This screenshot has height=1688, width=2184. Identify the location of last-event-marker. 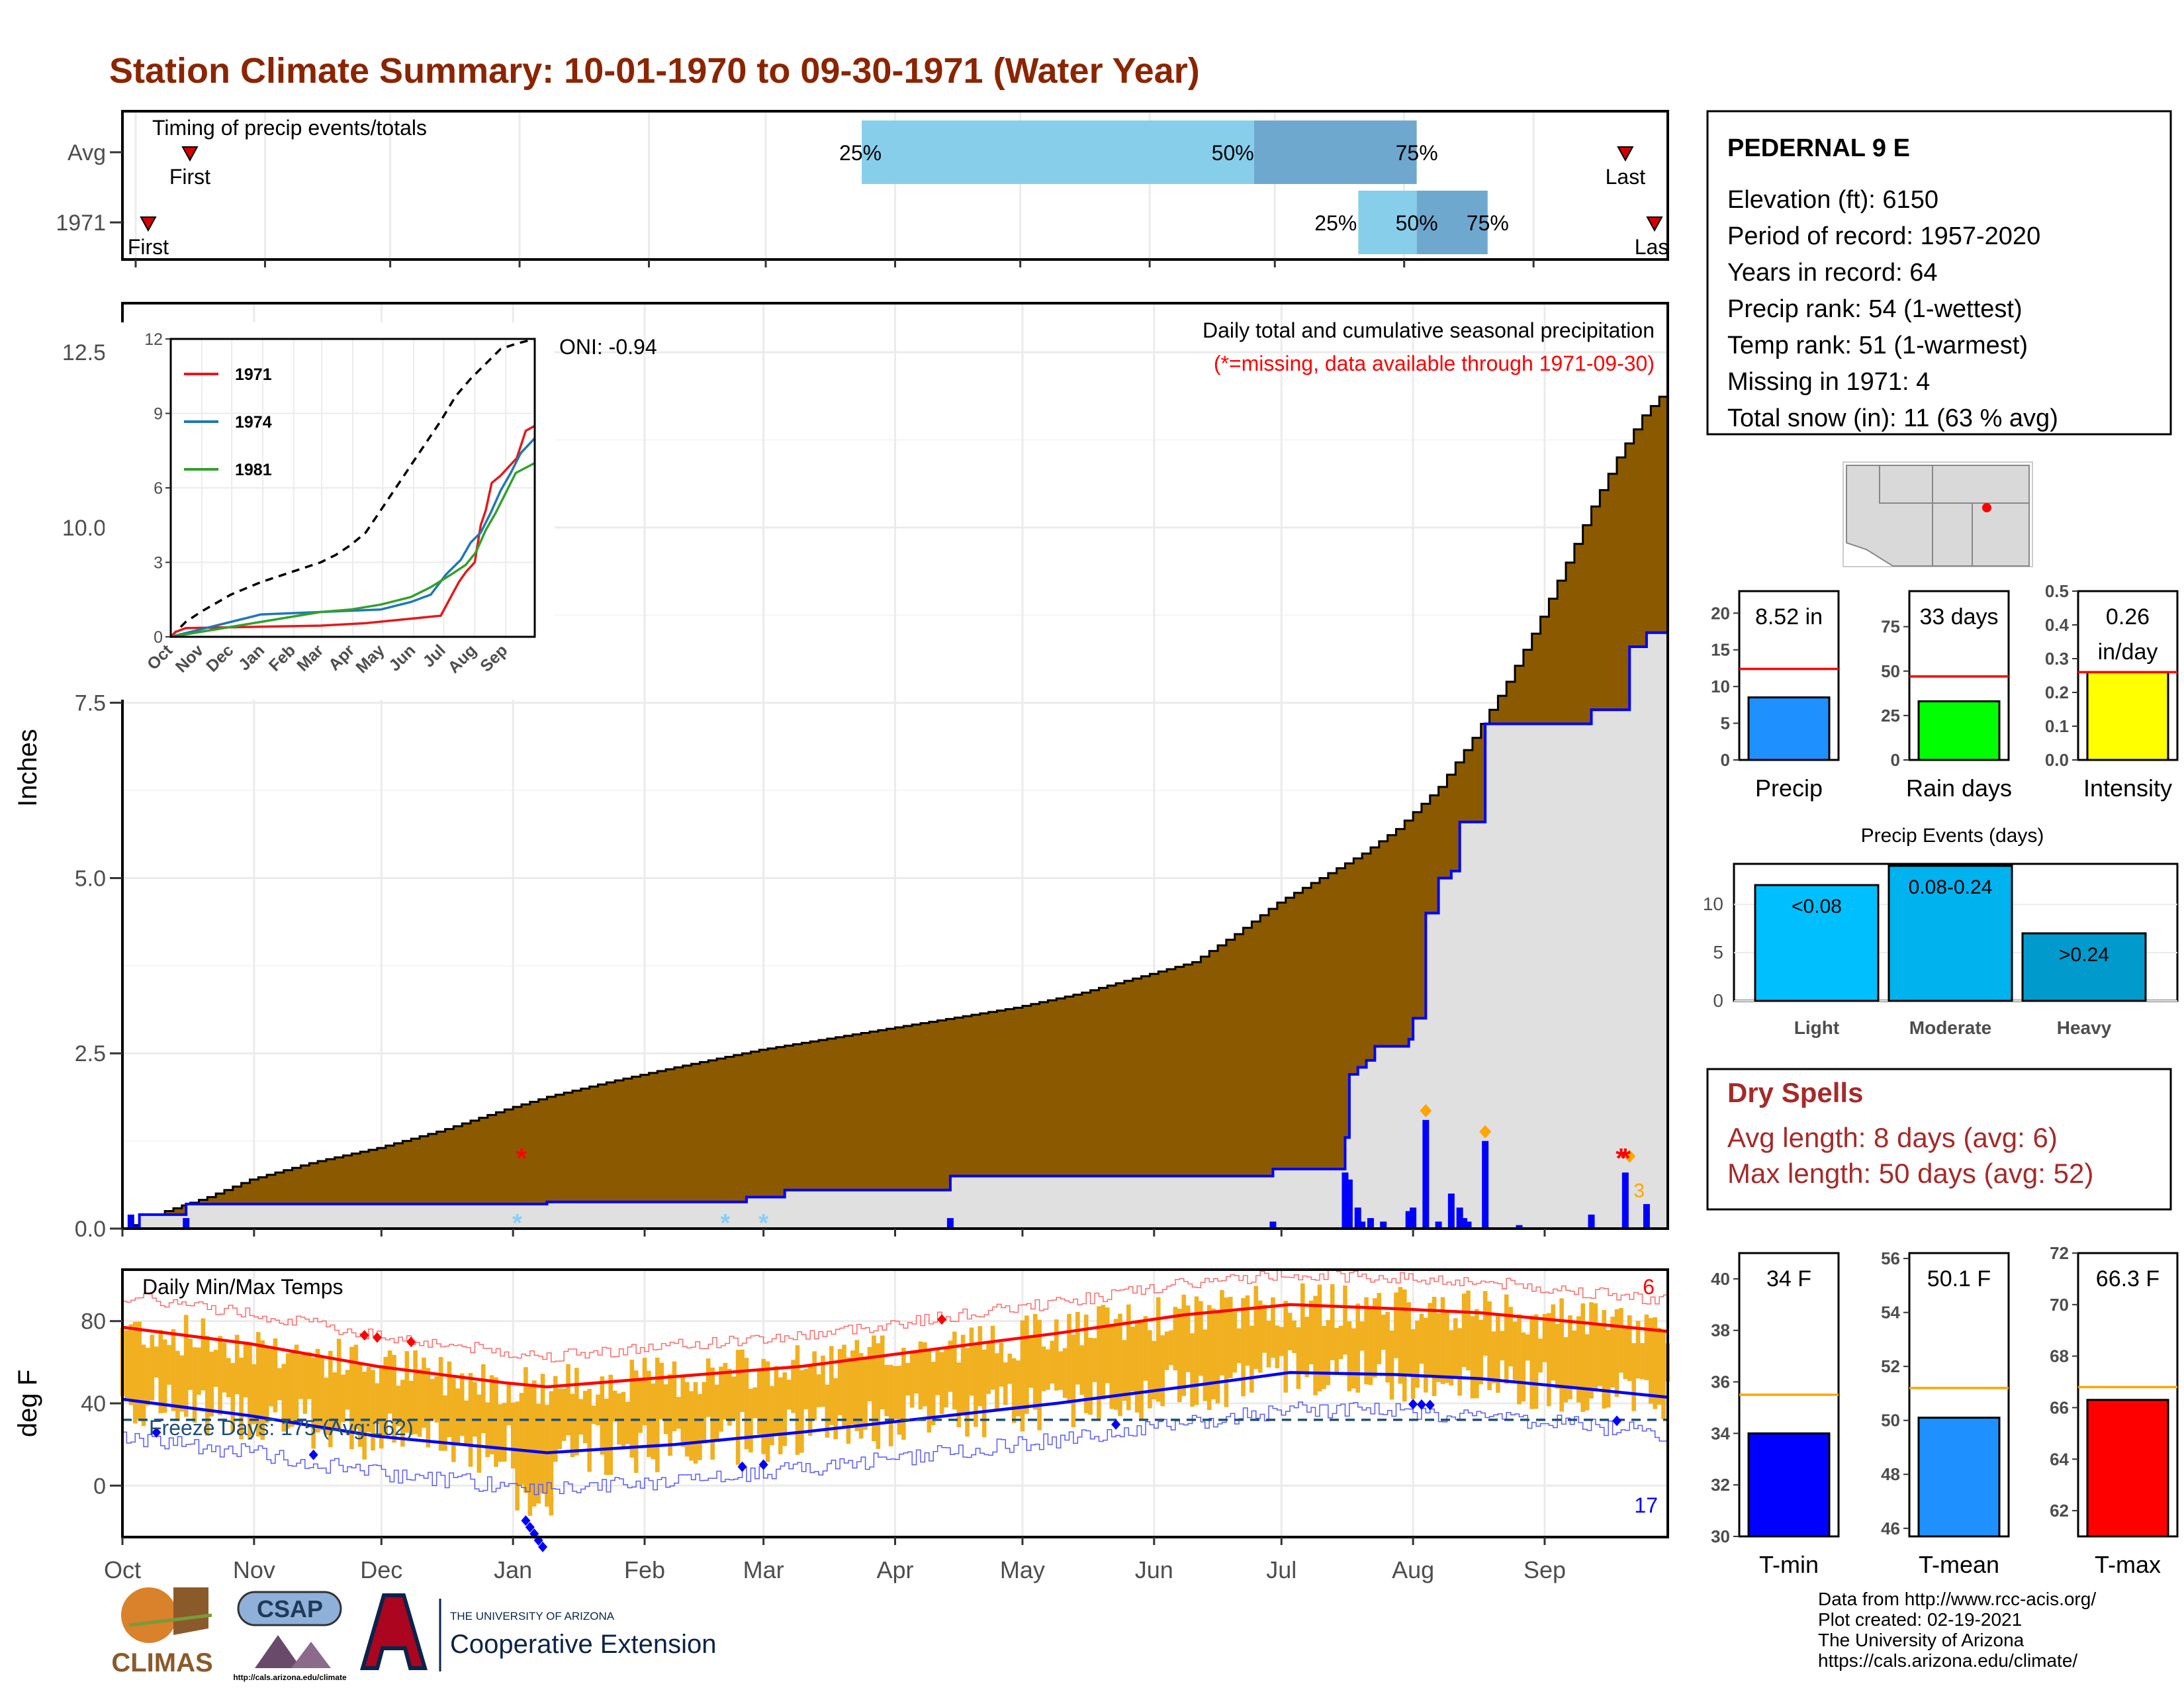
(1655, 224).